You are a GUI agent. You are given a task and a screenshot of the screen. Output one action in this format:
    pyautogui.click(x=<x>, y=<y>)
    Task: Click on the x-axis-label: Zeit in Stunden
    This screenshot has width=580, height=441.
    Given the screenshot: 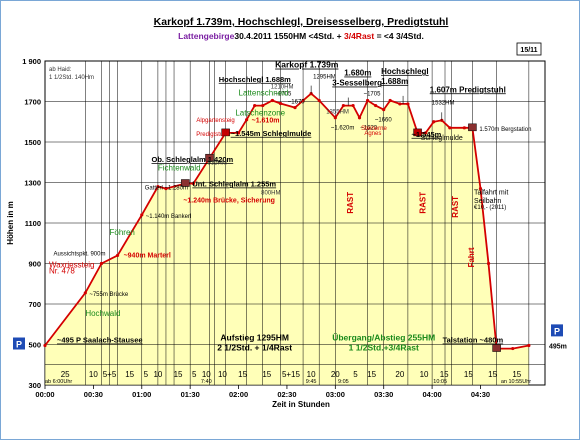 What is the action you would take?
    pyautogui.click(x=301, y=404)
    